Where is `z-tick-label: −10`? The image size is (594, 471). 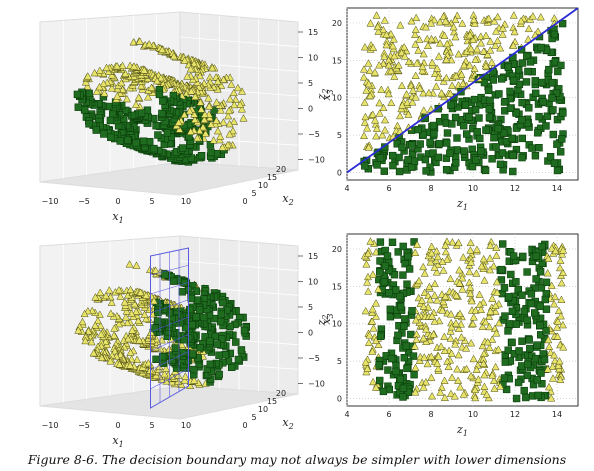 z-tick-label: −10 is located at coordinates (316, 384).